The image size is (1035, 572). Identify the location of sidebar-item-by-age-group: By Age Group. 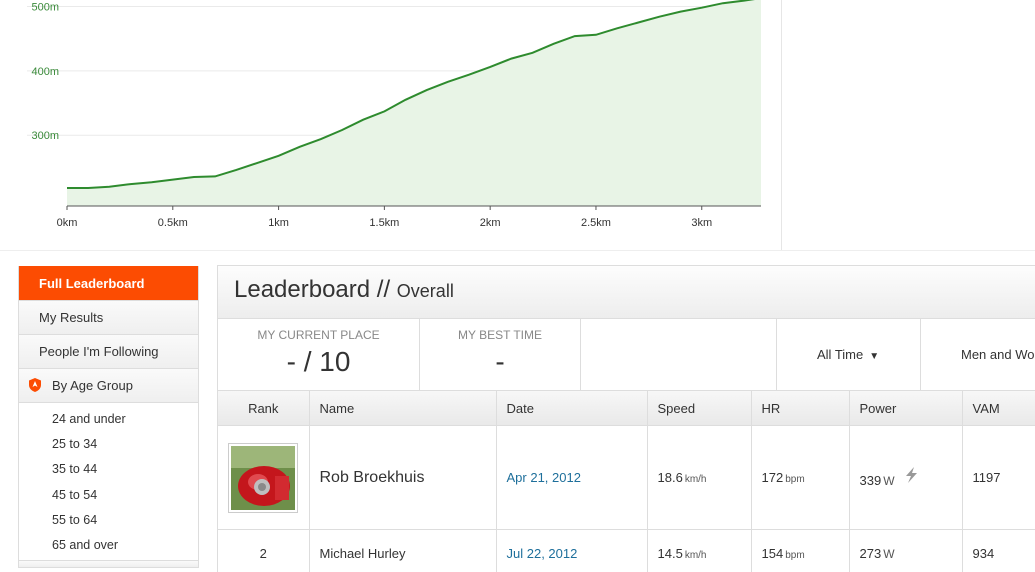
(108, 385).